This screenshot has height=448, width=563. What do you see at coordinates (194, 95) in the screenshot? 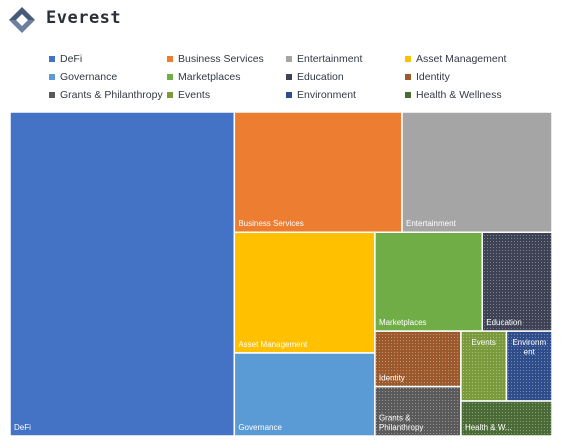
I see `legend-label: Events` at bounding box center [194, 95].